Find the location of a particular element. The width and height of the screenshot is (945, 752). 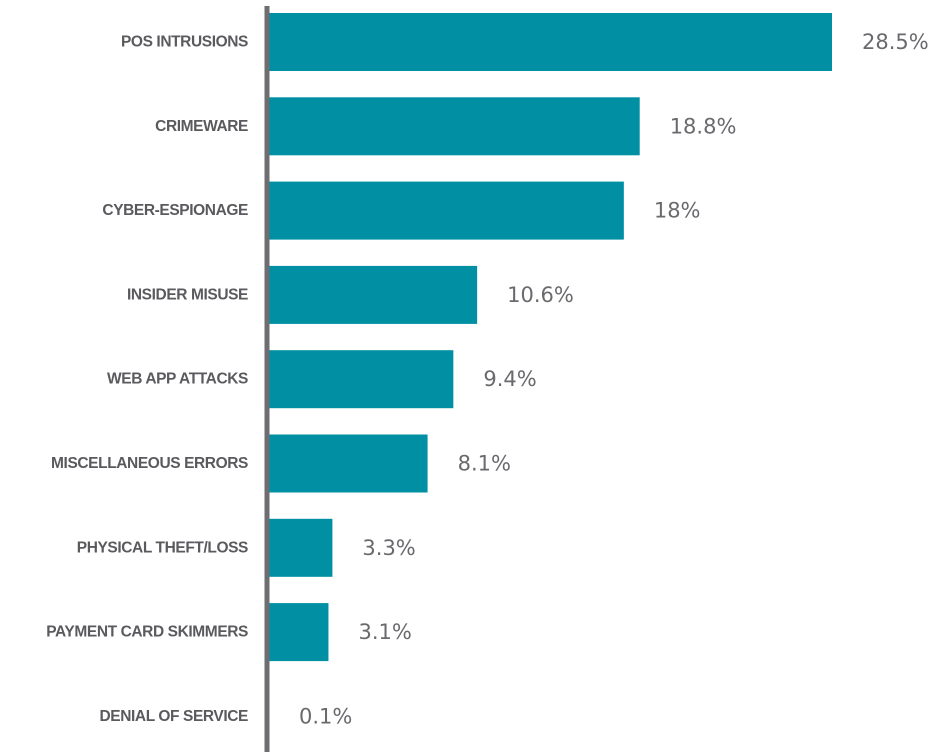

category-label: CYBER-ESPIONAGE is located at coordinates (175, 210).